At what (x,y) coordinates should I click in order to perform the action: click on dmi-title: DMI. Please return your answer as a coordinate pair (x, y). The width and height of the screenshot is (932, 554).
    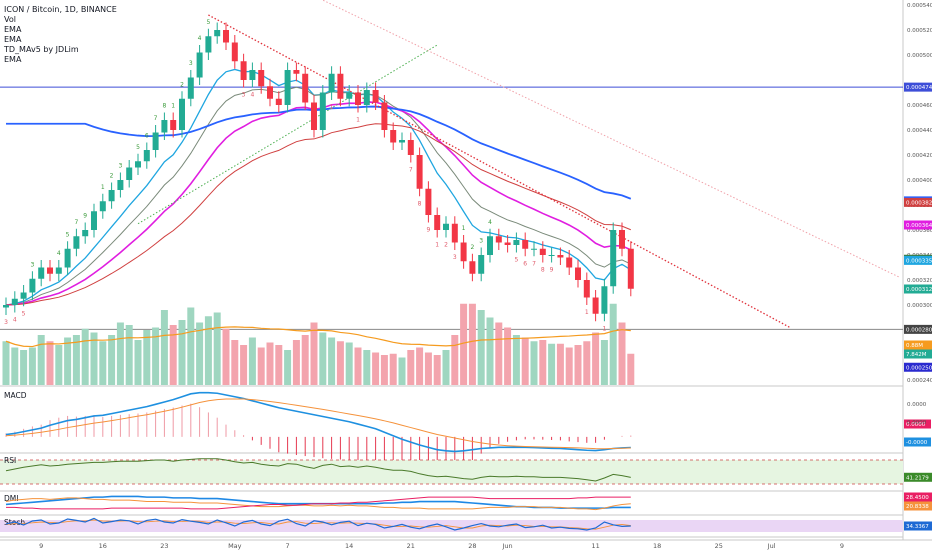
    Looking at the image, I should click on (11, 498).